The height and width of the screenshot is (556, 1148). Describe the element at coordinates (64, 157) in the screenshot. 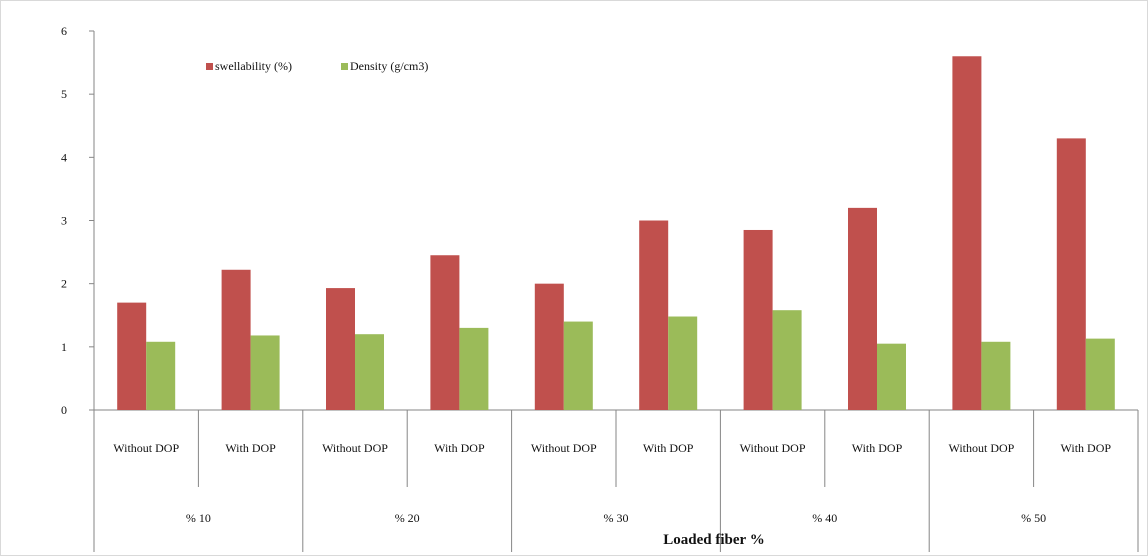

I see `y-tick-label: 4` at that location.